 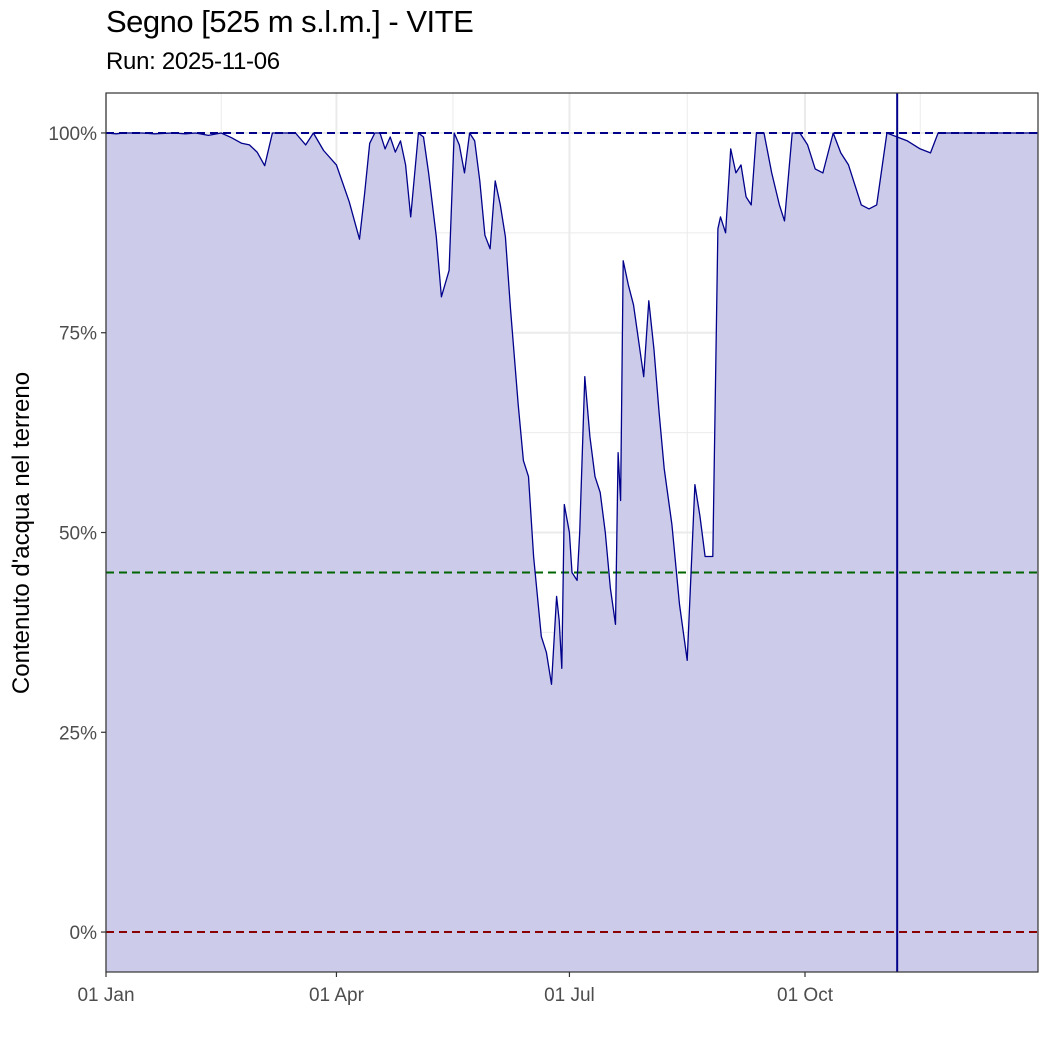 What do you see at coordinates (569, 995) in the screenshot?
I see `x-tick-label: 01 Jul` at bounding box center [569, 995].